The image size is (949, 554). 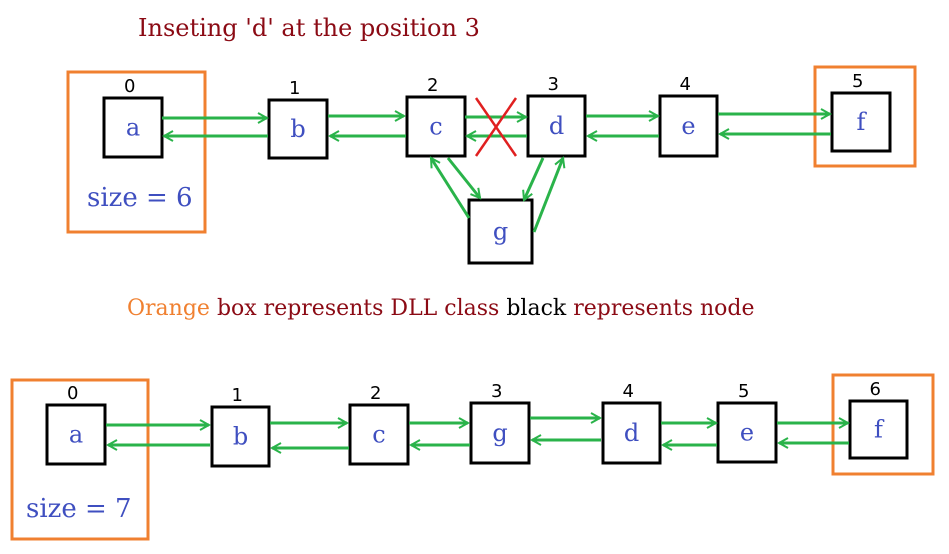 I want to click on before-node: e4, so click(x=688, y=116).